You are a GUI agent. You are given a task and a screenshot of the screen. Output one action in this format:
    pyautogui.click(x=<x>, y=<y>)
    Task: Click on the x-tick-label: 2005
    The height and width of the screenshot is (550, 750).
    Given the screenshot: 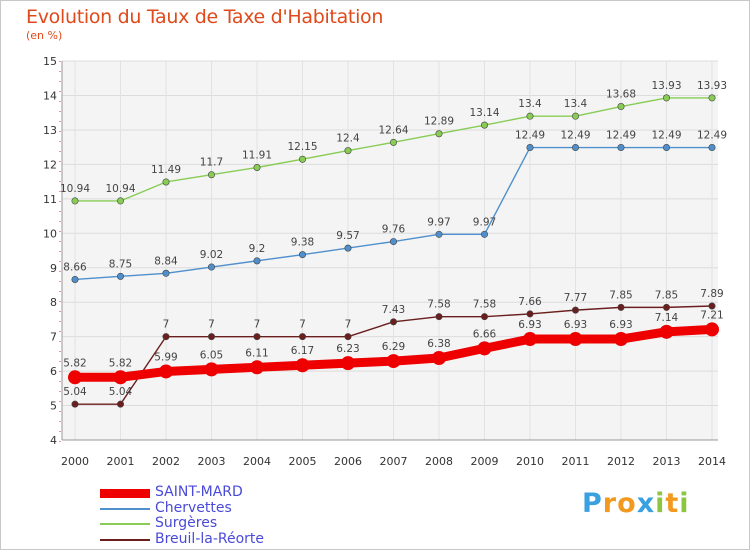 What is the action you would take?
    pyautogui.click(x=303, y=461)
    